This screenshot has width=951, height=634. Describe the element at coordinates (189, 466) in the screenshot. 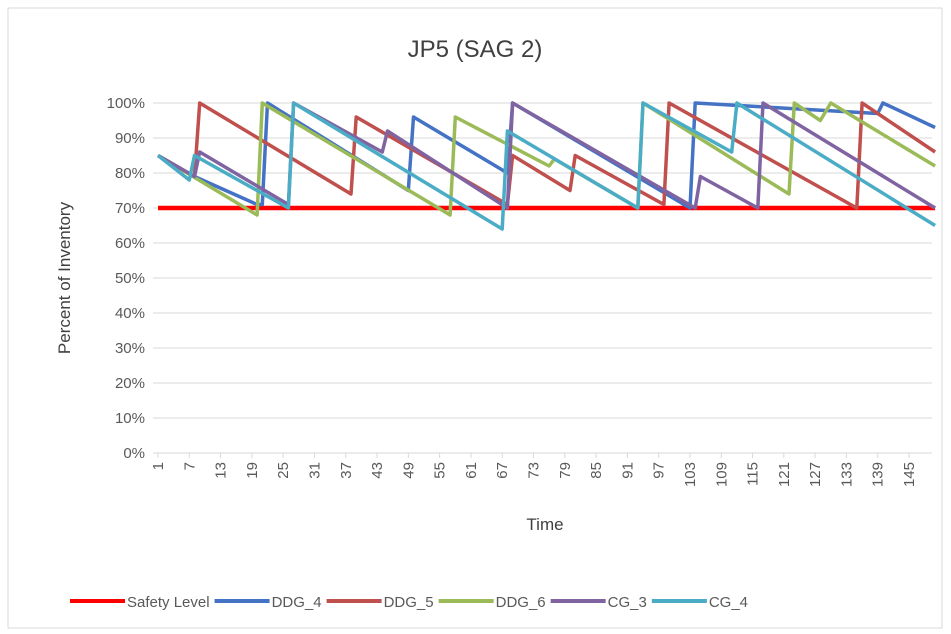

I see `x-tick-label: 7` at that location.